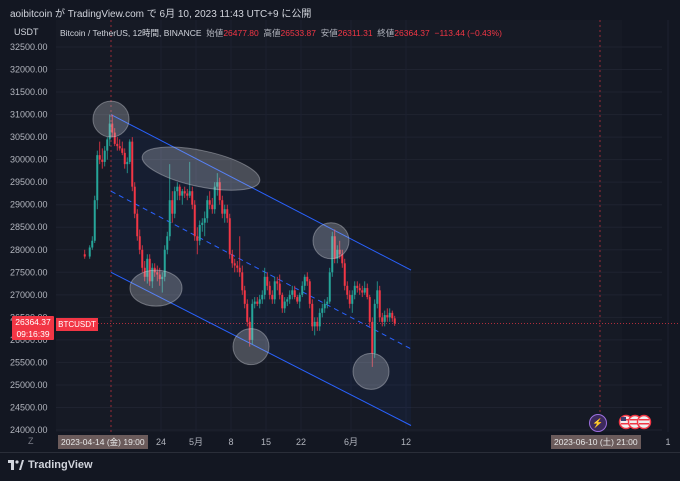 The image size is (680, 481). What do you see at coordinates (26, 32) in the screenshot?
I see `currency-label: USDT` at bounding box center [26, 32].